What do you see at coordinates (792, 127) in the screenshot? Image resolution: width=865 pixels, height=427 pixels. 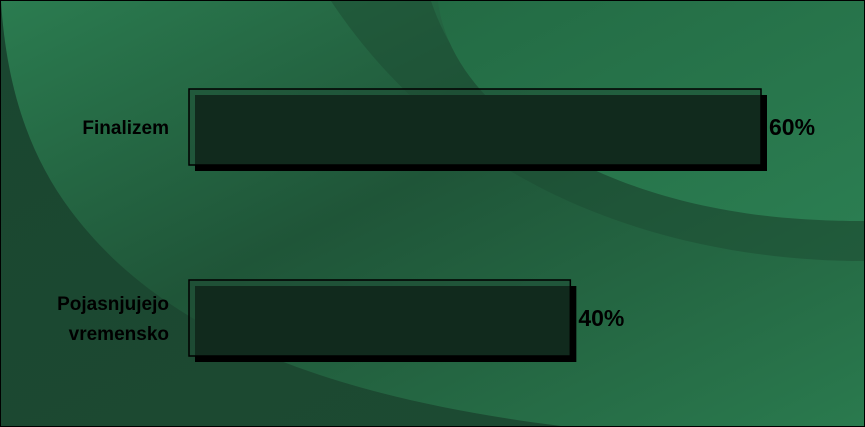 I see `value-label: 60%` at bounding box center [792, 127].